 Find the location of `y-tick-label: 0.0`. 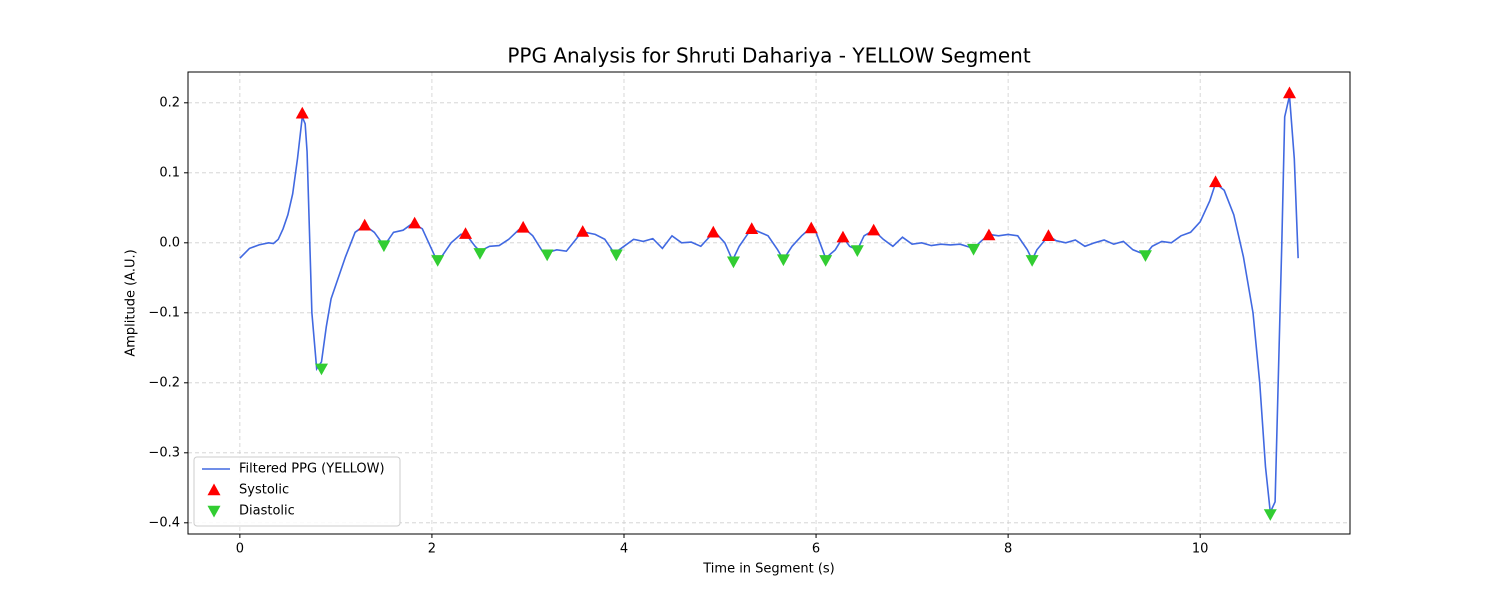

y-tick-label: 0.0 is located at coordinates (169, 242).